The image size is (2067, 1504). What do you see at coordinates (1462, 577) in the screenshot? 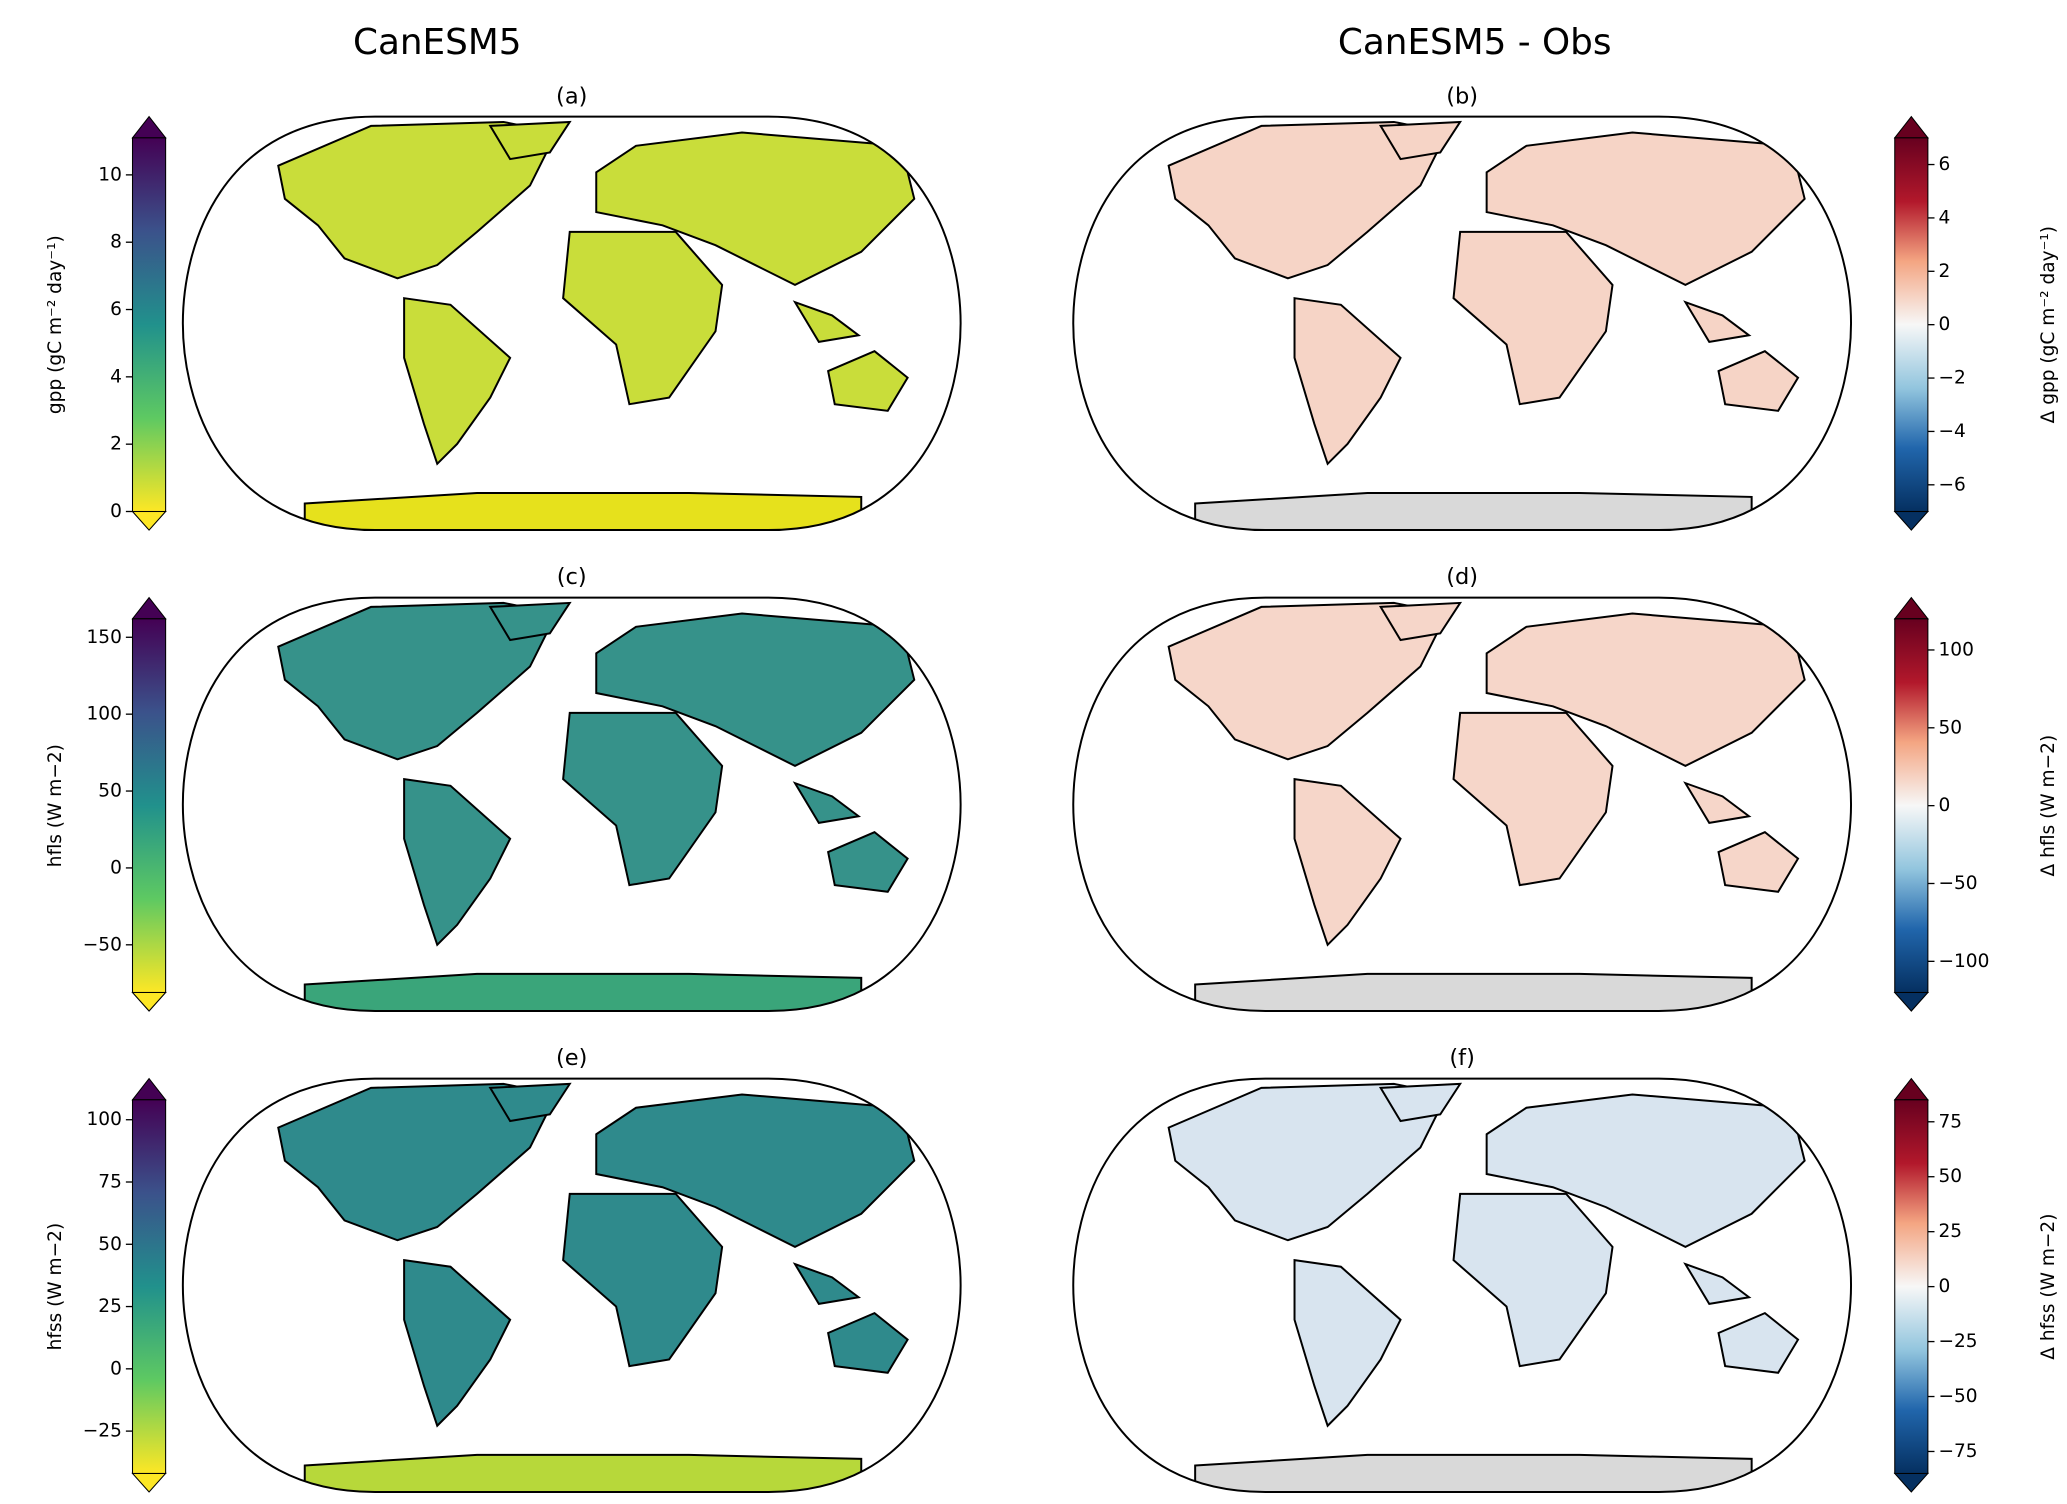
I see `panel-label: (d)` at bounding box center [1462, 577].